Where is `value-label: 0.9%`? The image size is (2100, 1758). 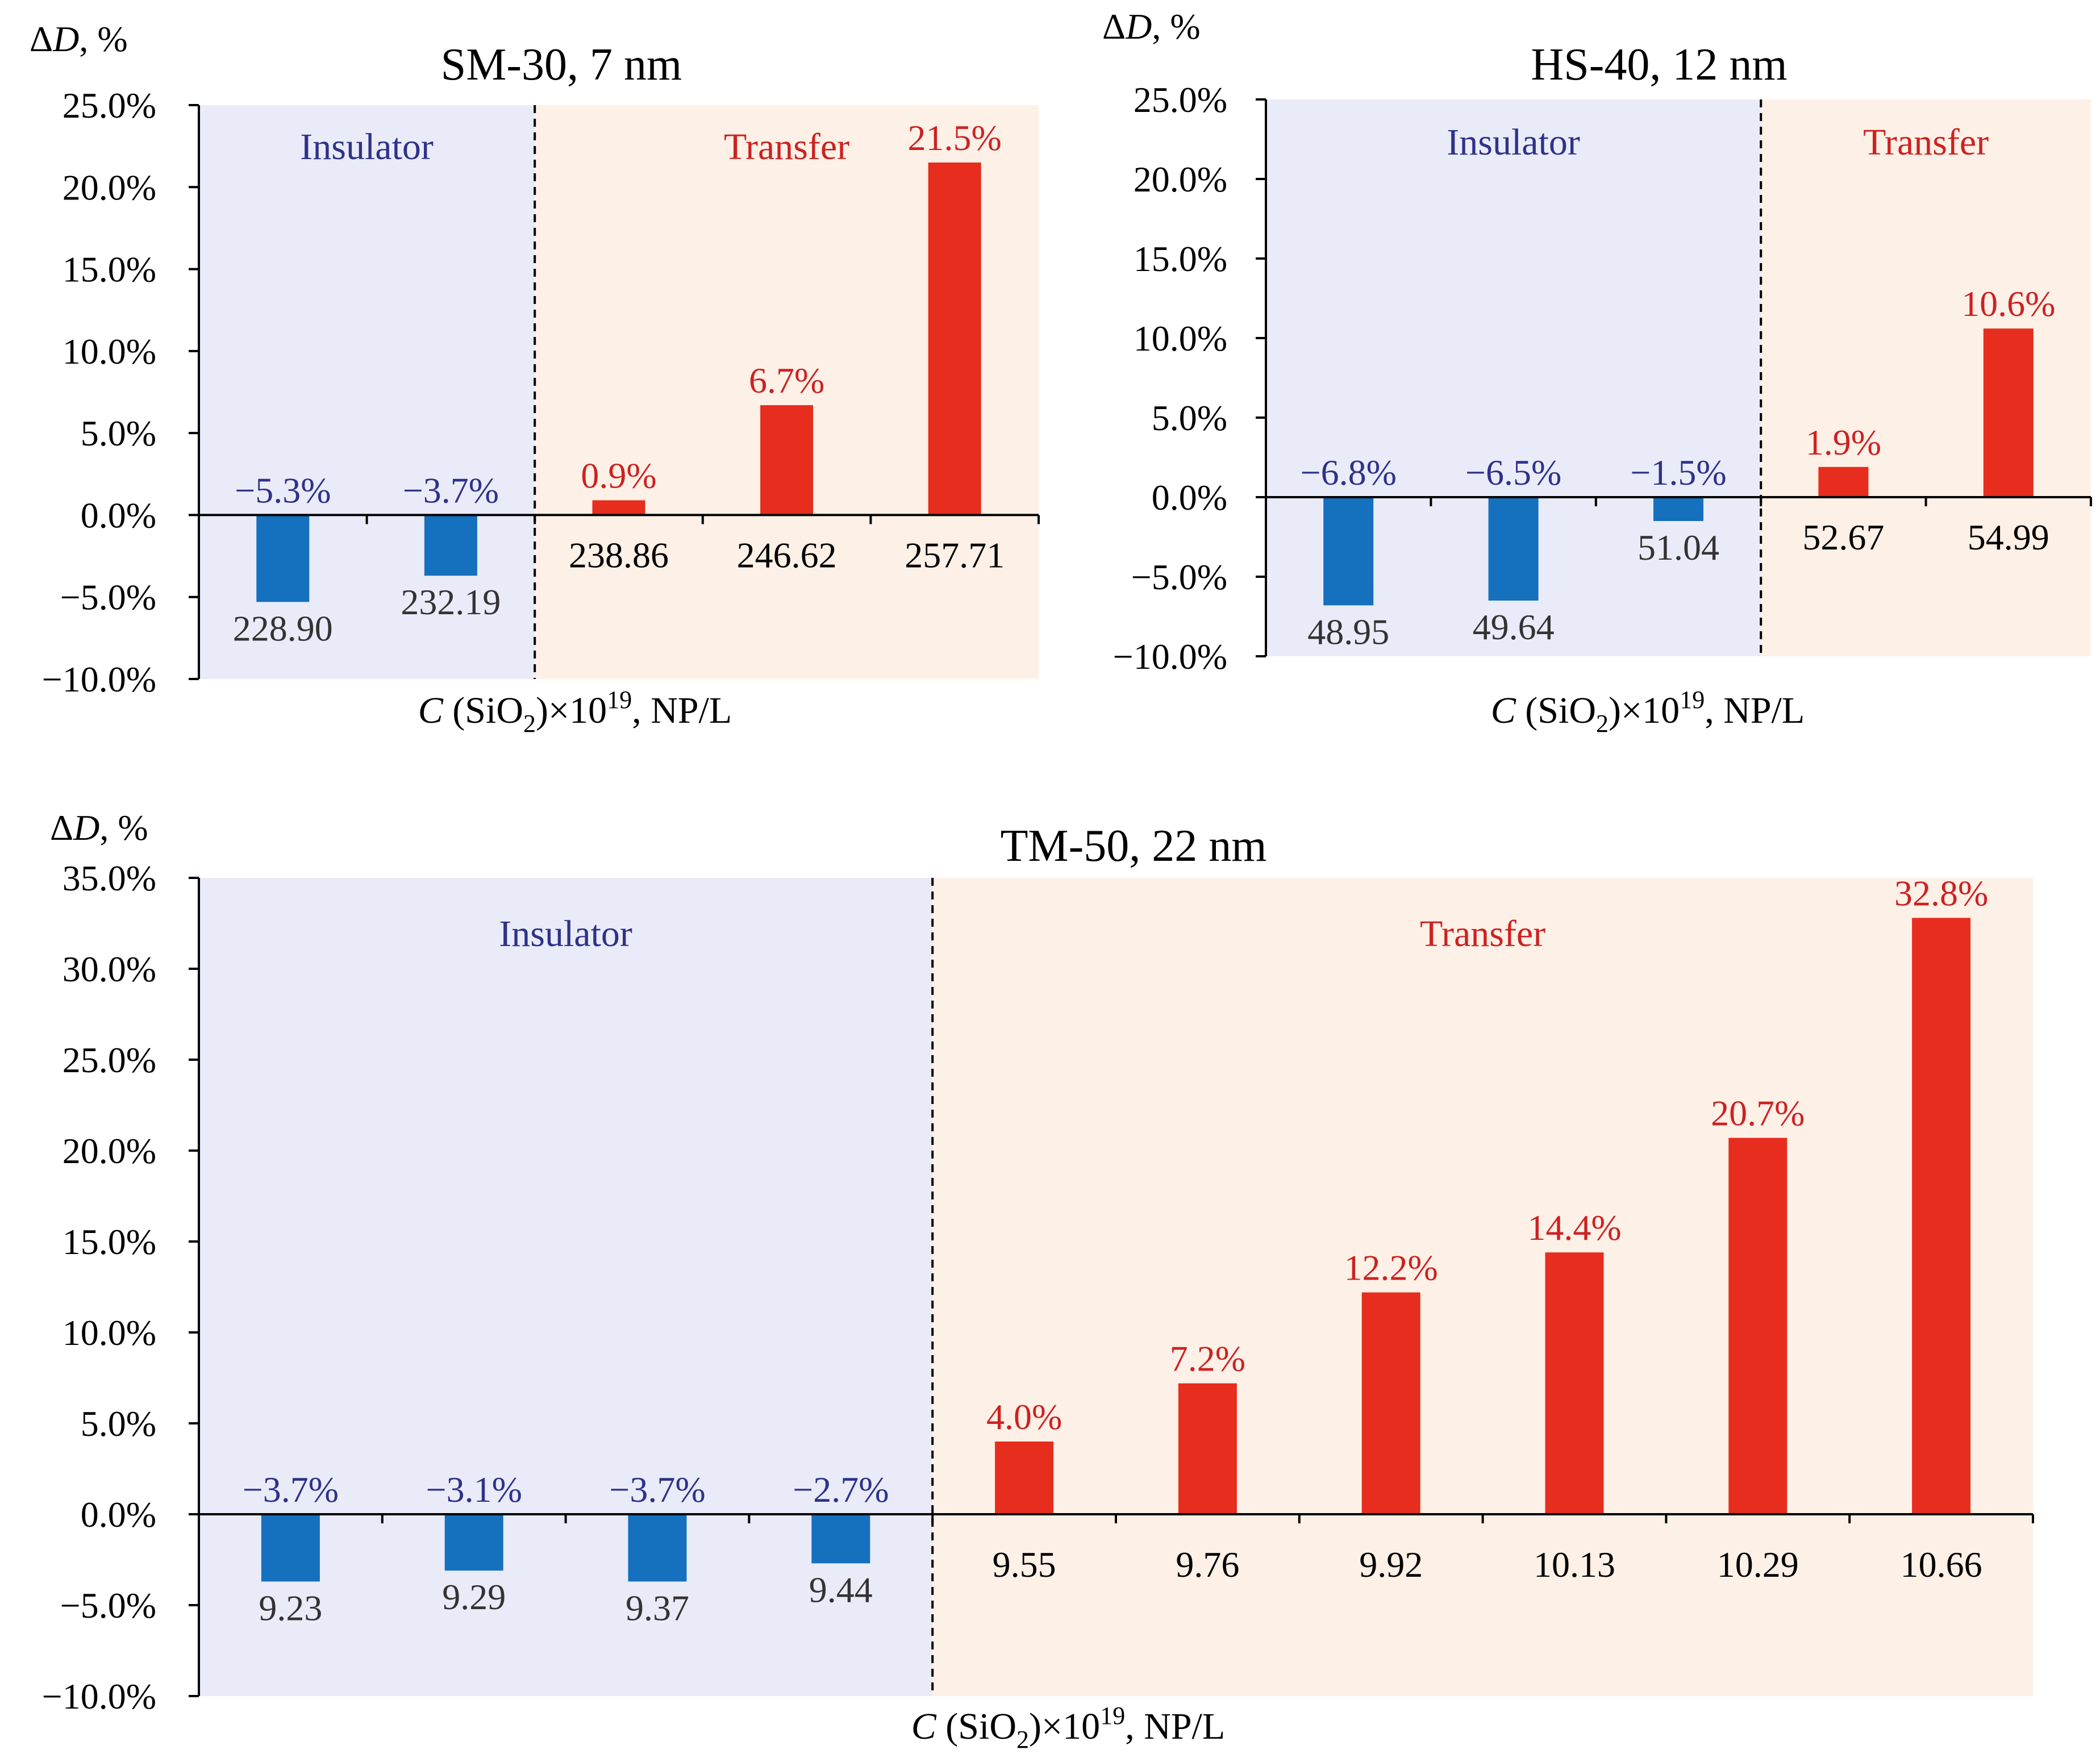
value-label: 0.9% is located at coordinates (618, 475).